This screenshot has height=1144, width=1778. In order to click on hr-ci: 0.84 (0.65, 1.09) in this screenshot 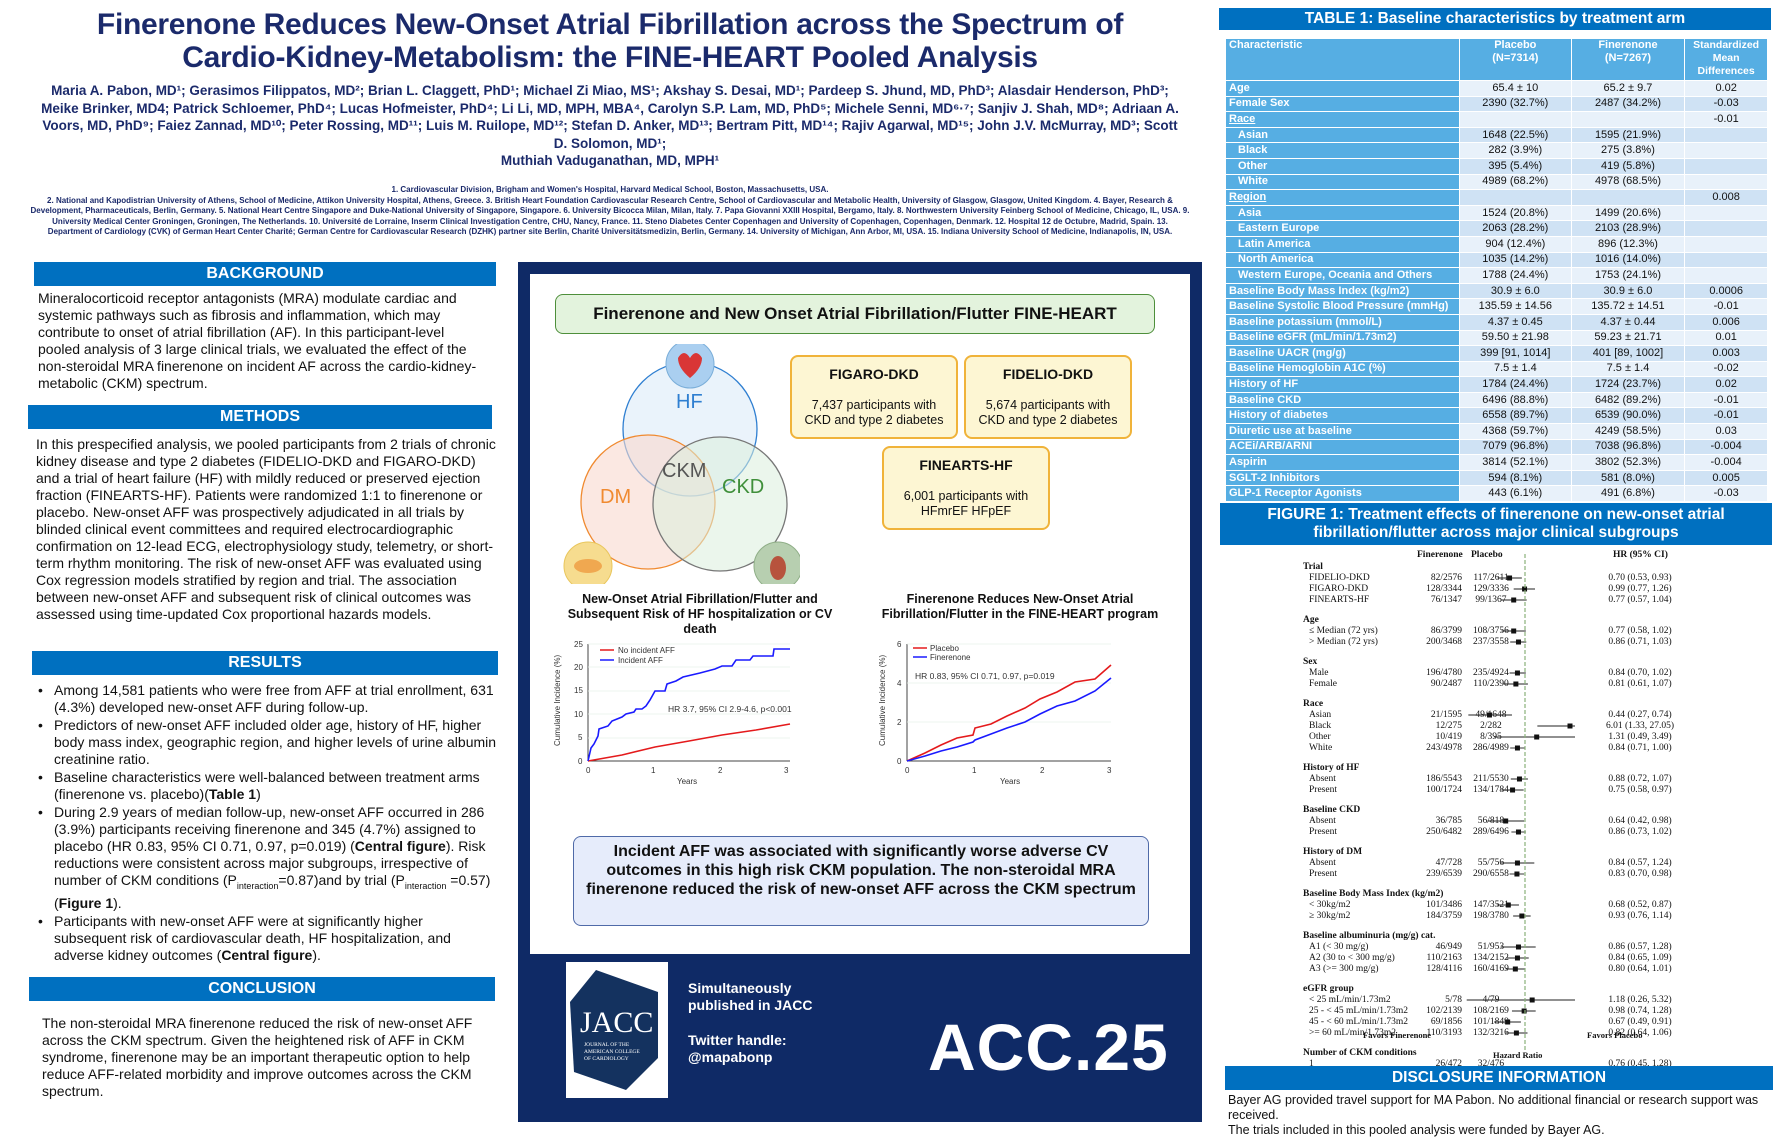, I will do `click(1640, 958)`.